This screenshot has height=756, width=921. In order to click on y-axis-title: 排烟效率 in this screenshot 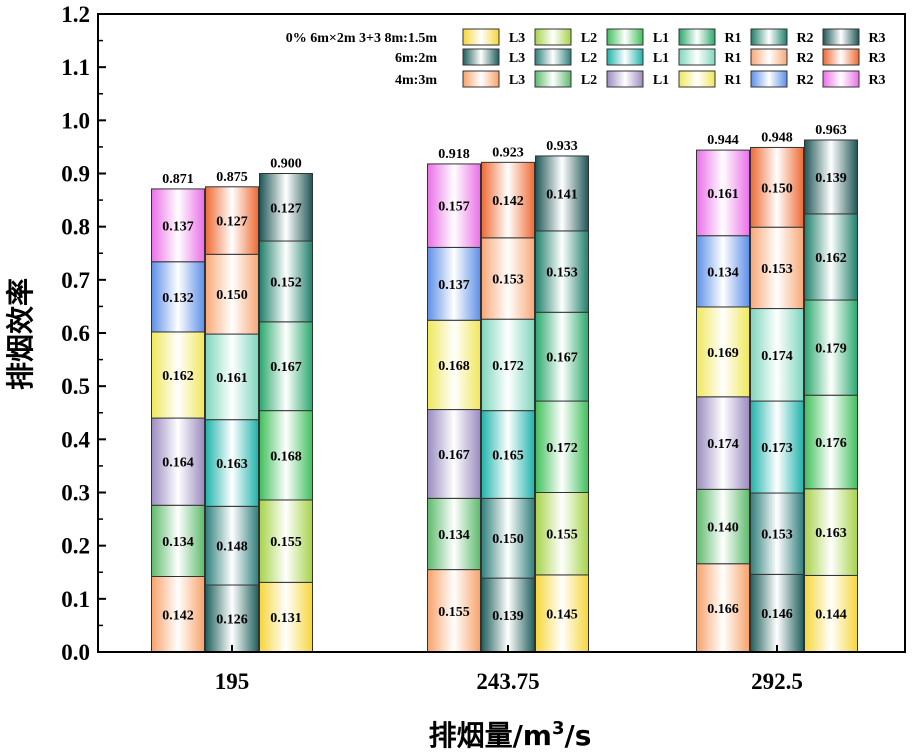, I will do `click(20, 334)`.